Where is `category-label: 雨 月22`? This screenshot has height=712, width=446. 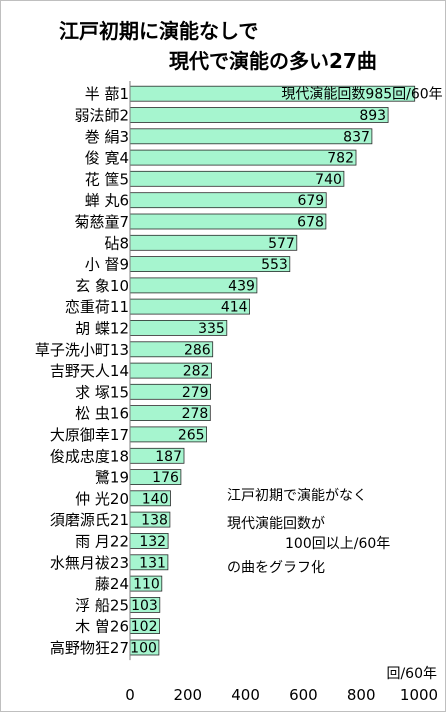
category-label: 雨 月22 is located at coordinates (102, 541).